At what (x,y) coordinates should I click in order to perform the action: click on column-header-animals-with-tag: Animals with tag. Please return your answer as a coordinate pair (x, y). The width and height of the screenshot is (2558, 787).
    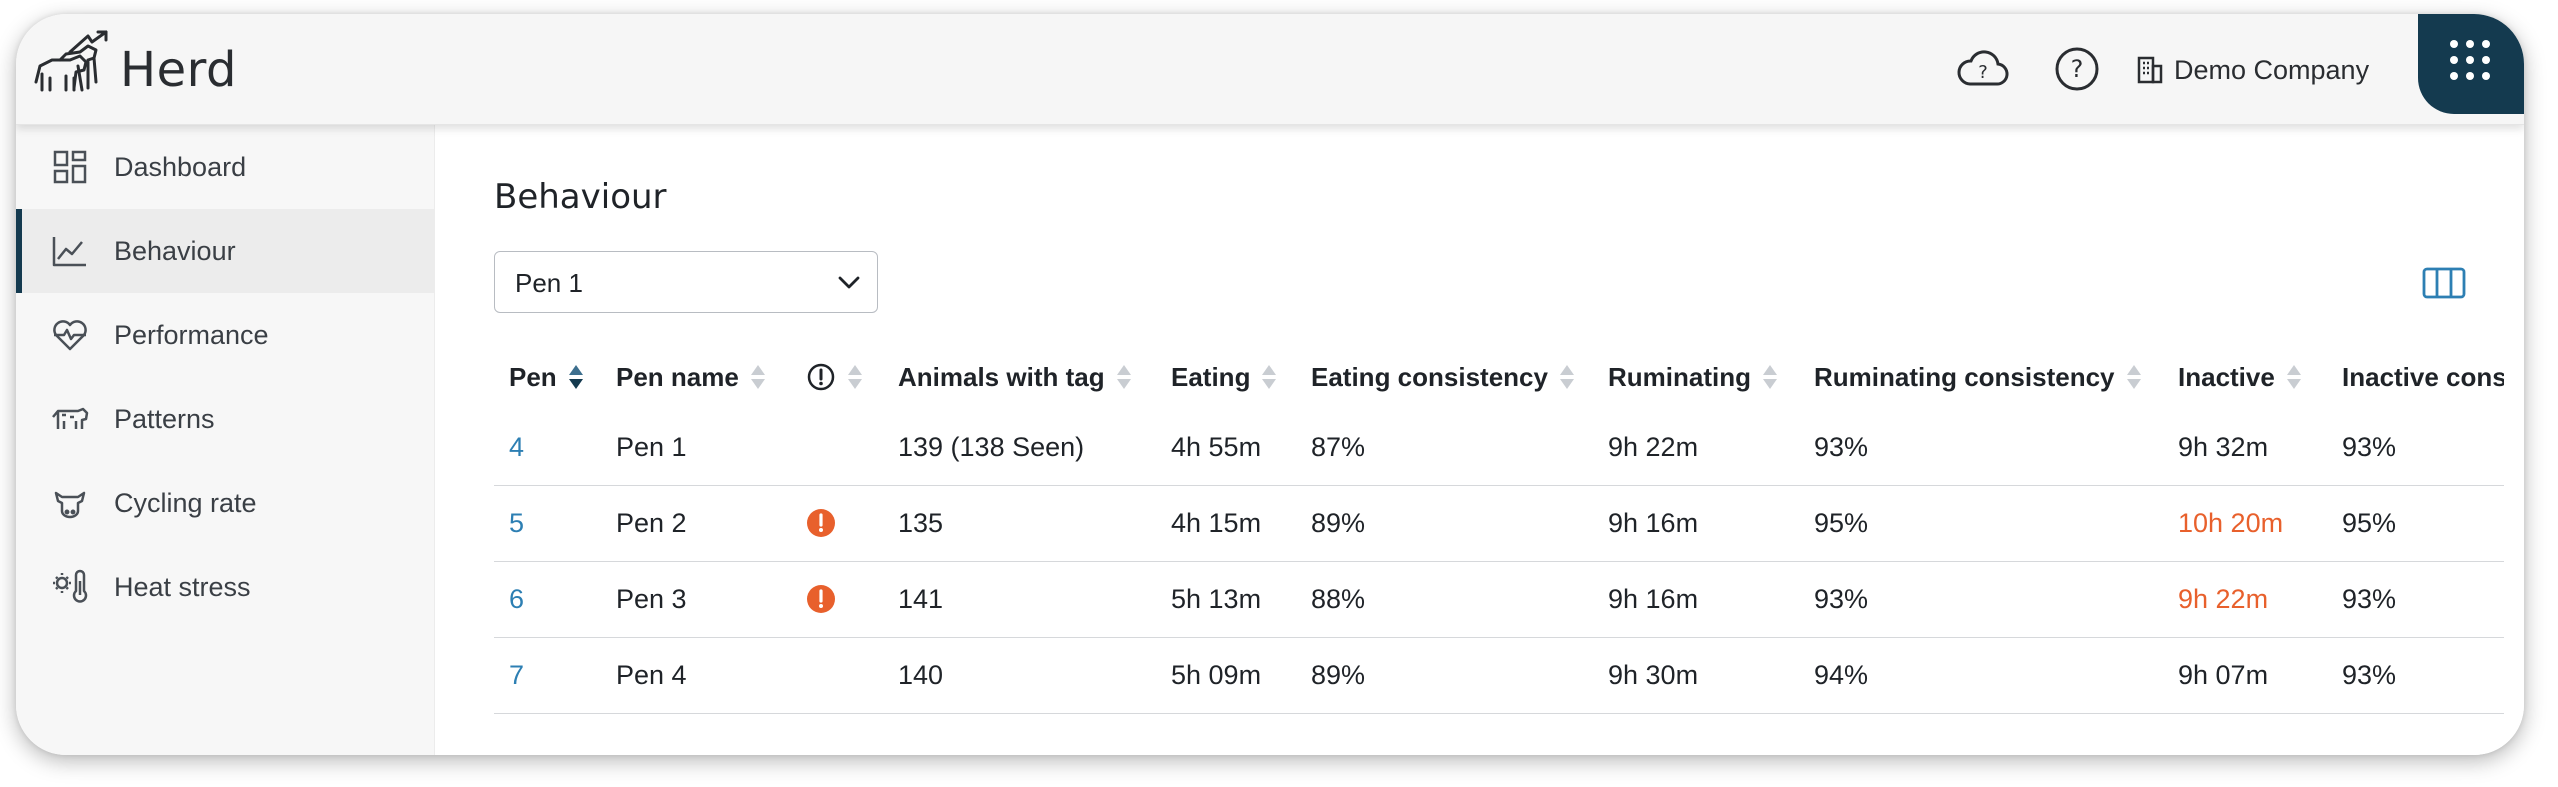
    Looking at the image, I should click on (1014, 377).